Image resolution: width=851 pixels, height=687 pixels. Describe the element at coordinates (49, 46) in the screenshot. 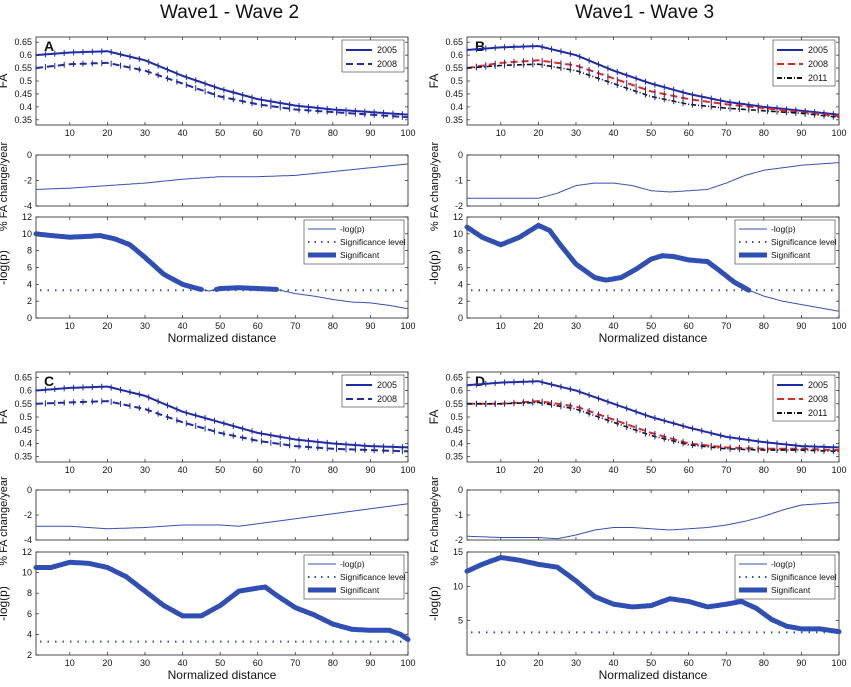

I see `panel-letter: A` at that location.